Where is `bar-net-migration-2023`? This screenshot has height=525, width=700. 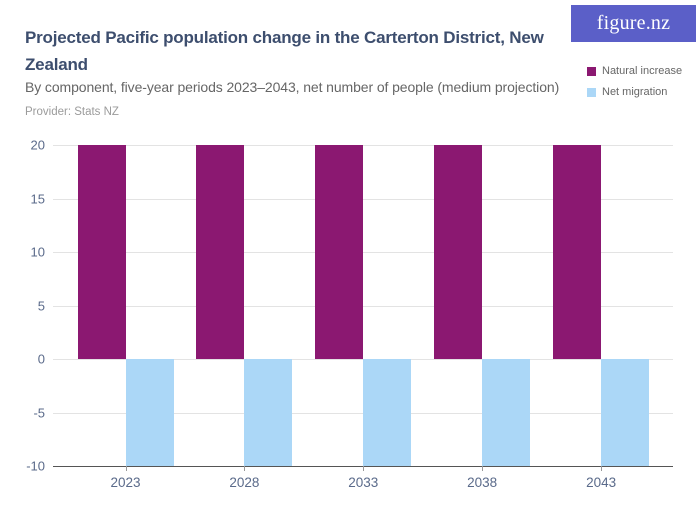 bar-net-migration-2023 is located at coordinates (149, 412).